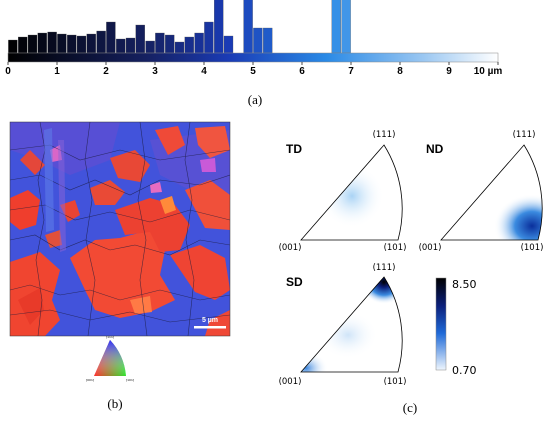 The width and height of the screenshot is (550, 424). I want to click on pole-figure-nd-top-label: (111), so click(524, 135).